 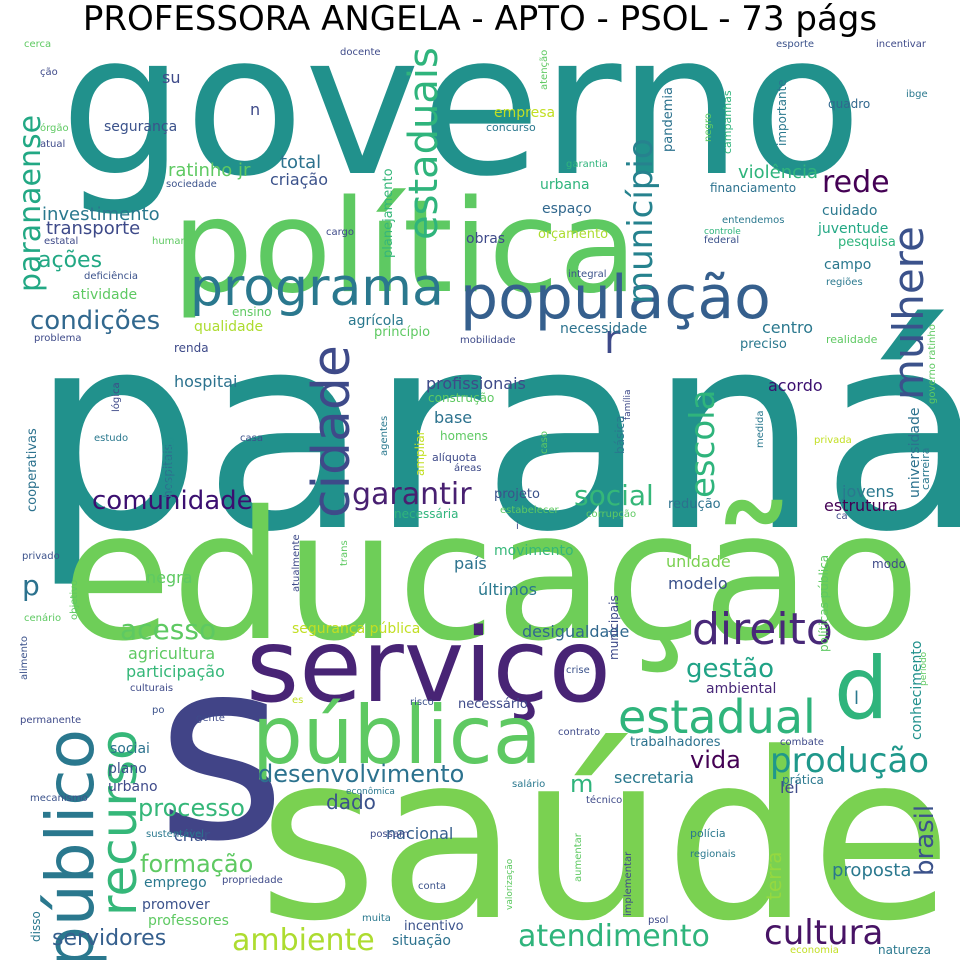 I want to click on word: cidade, so click(x=332, y=431).